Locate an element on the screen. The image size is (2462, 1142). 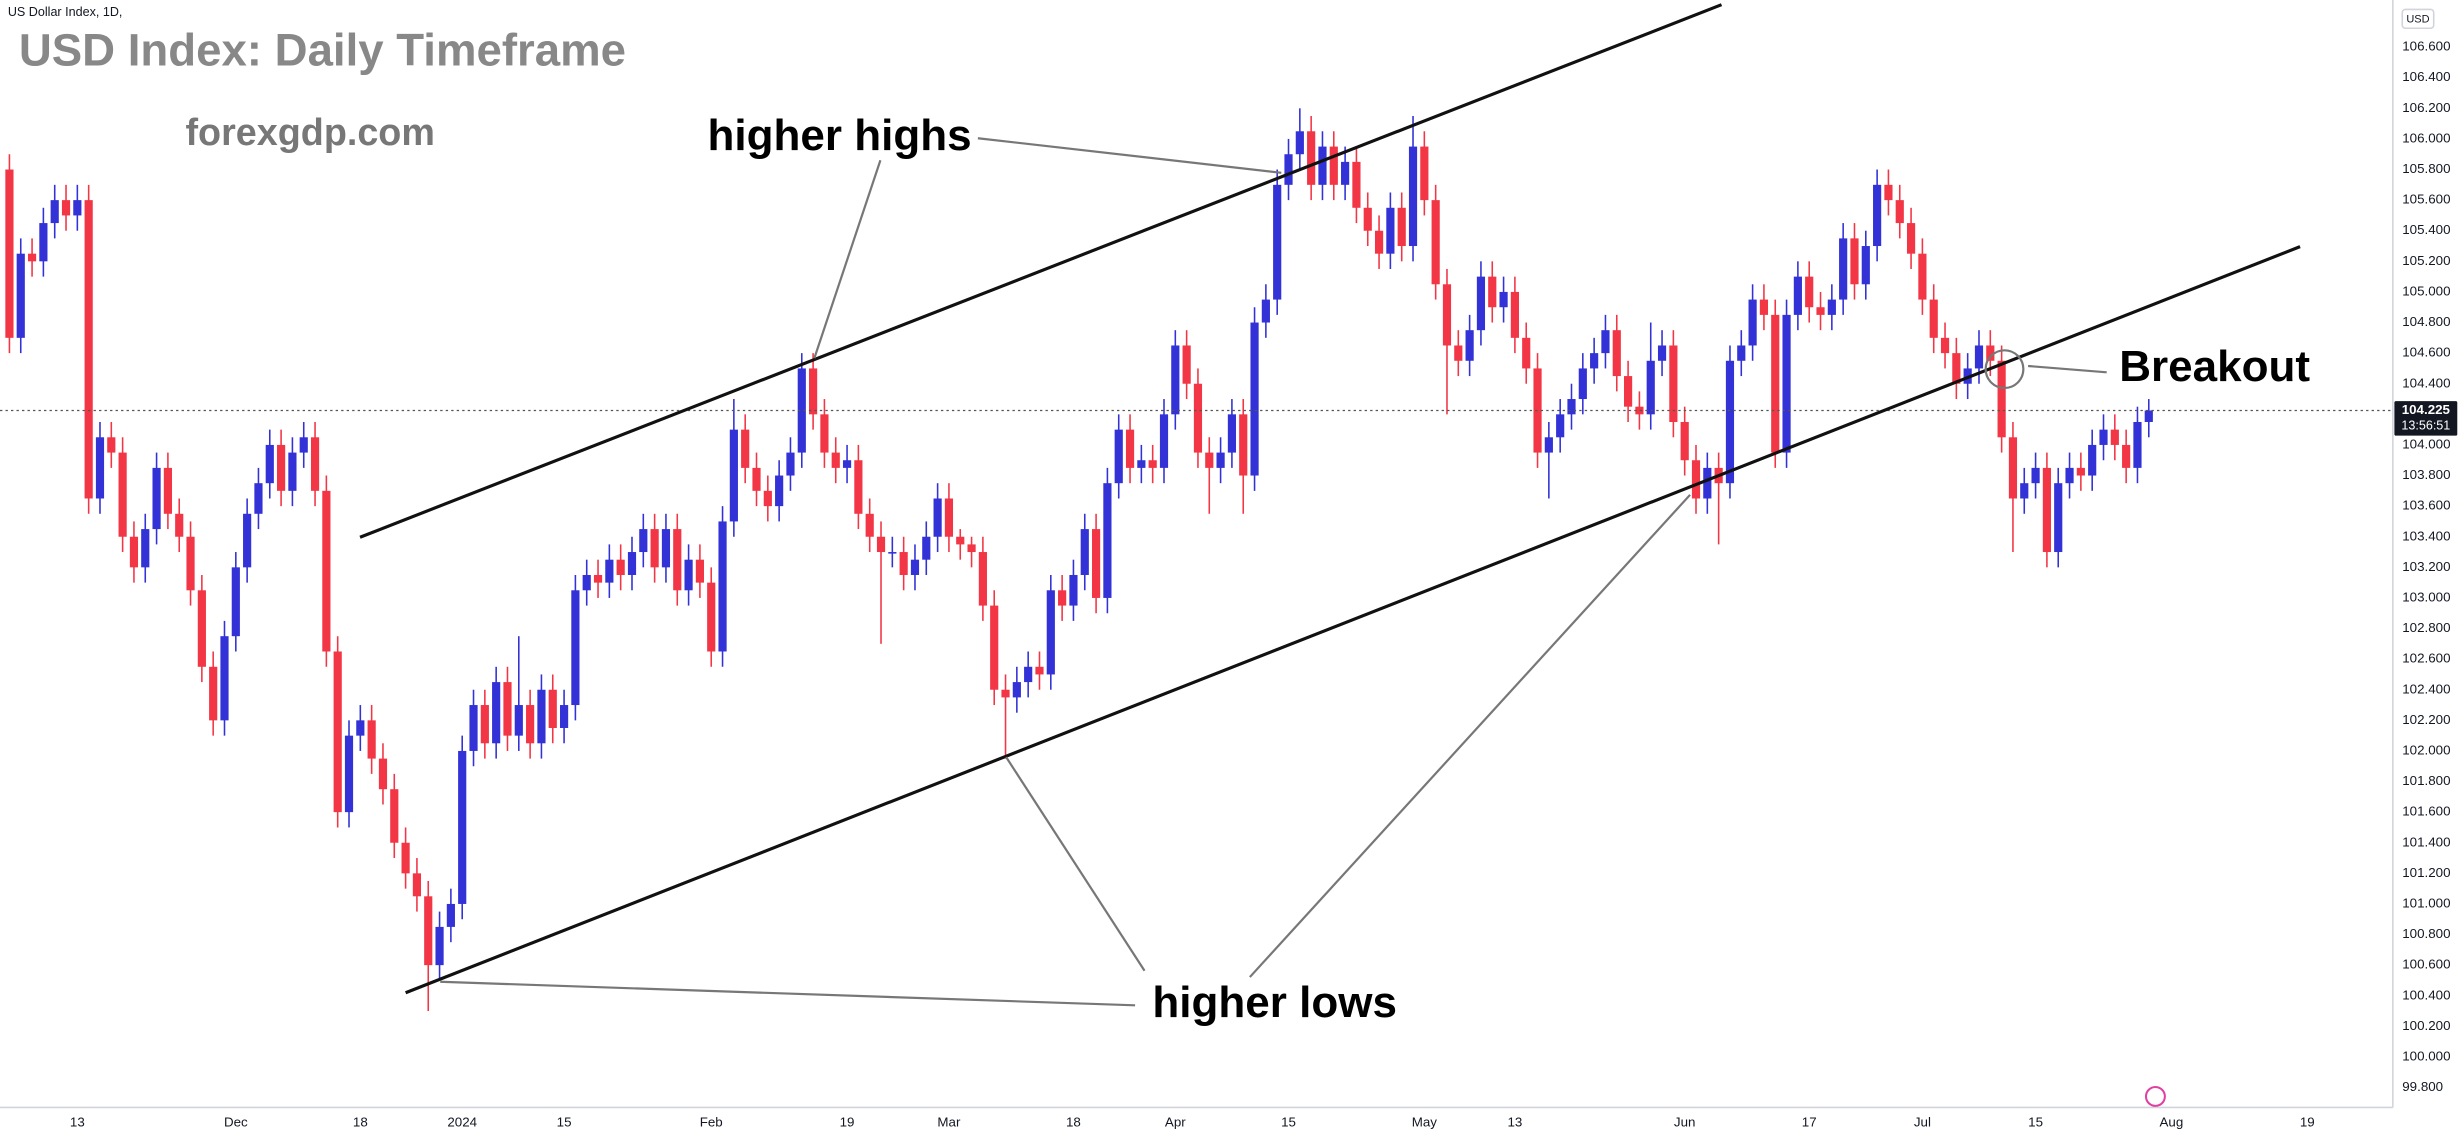
y-tick-label: 102.800 is located at coordinates (2426, 627).